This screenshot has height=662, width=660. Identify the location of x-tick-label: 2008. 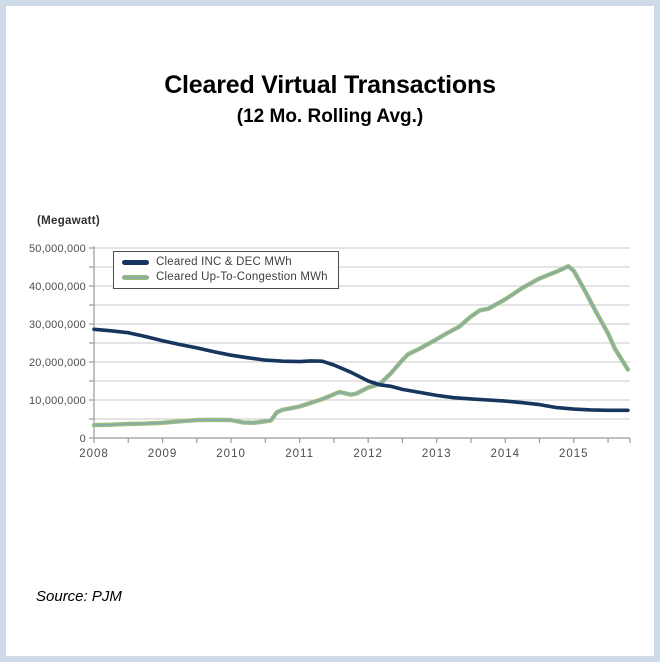
(94, 454).